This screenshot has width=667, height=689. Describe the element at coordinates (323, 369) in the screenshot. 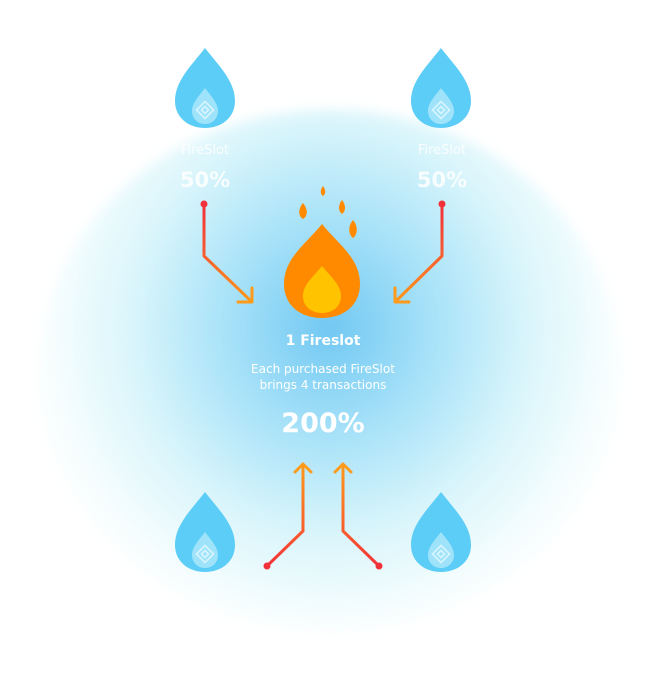

I see `center-description-line1: Each purchased FireSlot` at that location.